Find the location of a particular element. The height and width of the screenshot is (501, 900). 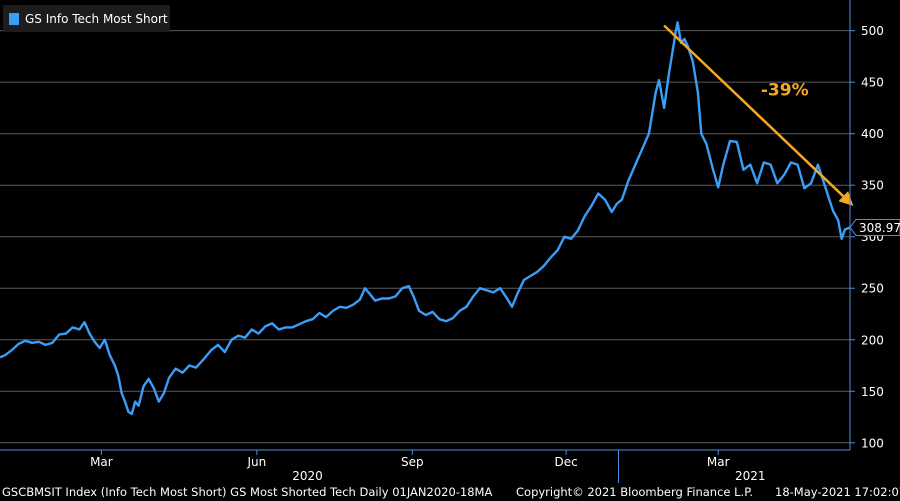

legend: GS Info Tech Most Short is located at coordinates (86, 18).